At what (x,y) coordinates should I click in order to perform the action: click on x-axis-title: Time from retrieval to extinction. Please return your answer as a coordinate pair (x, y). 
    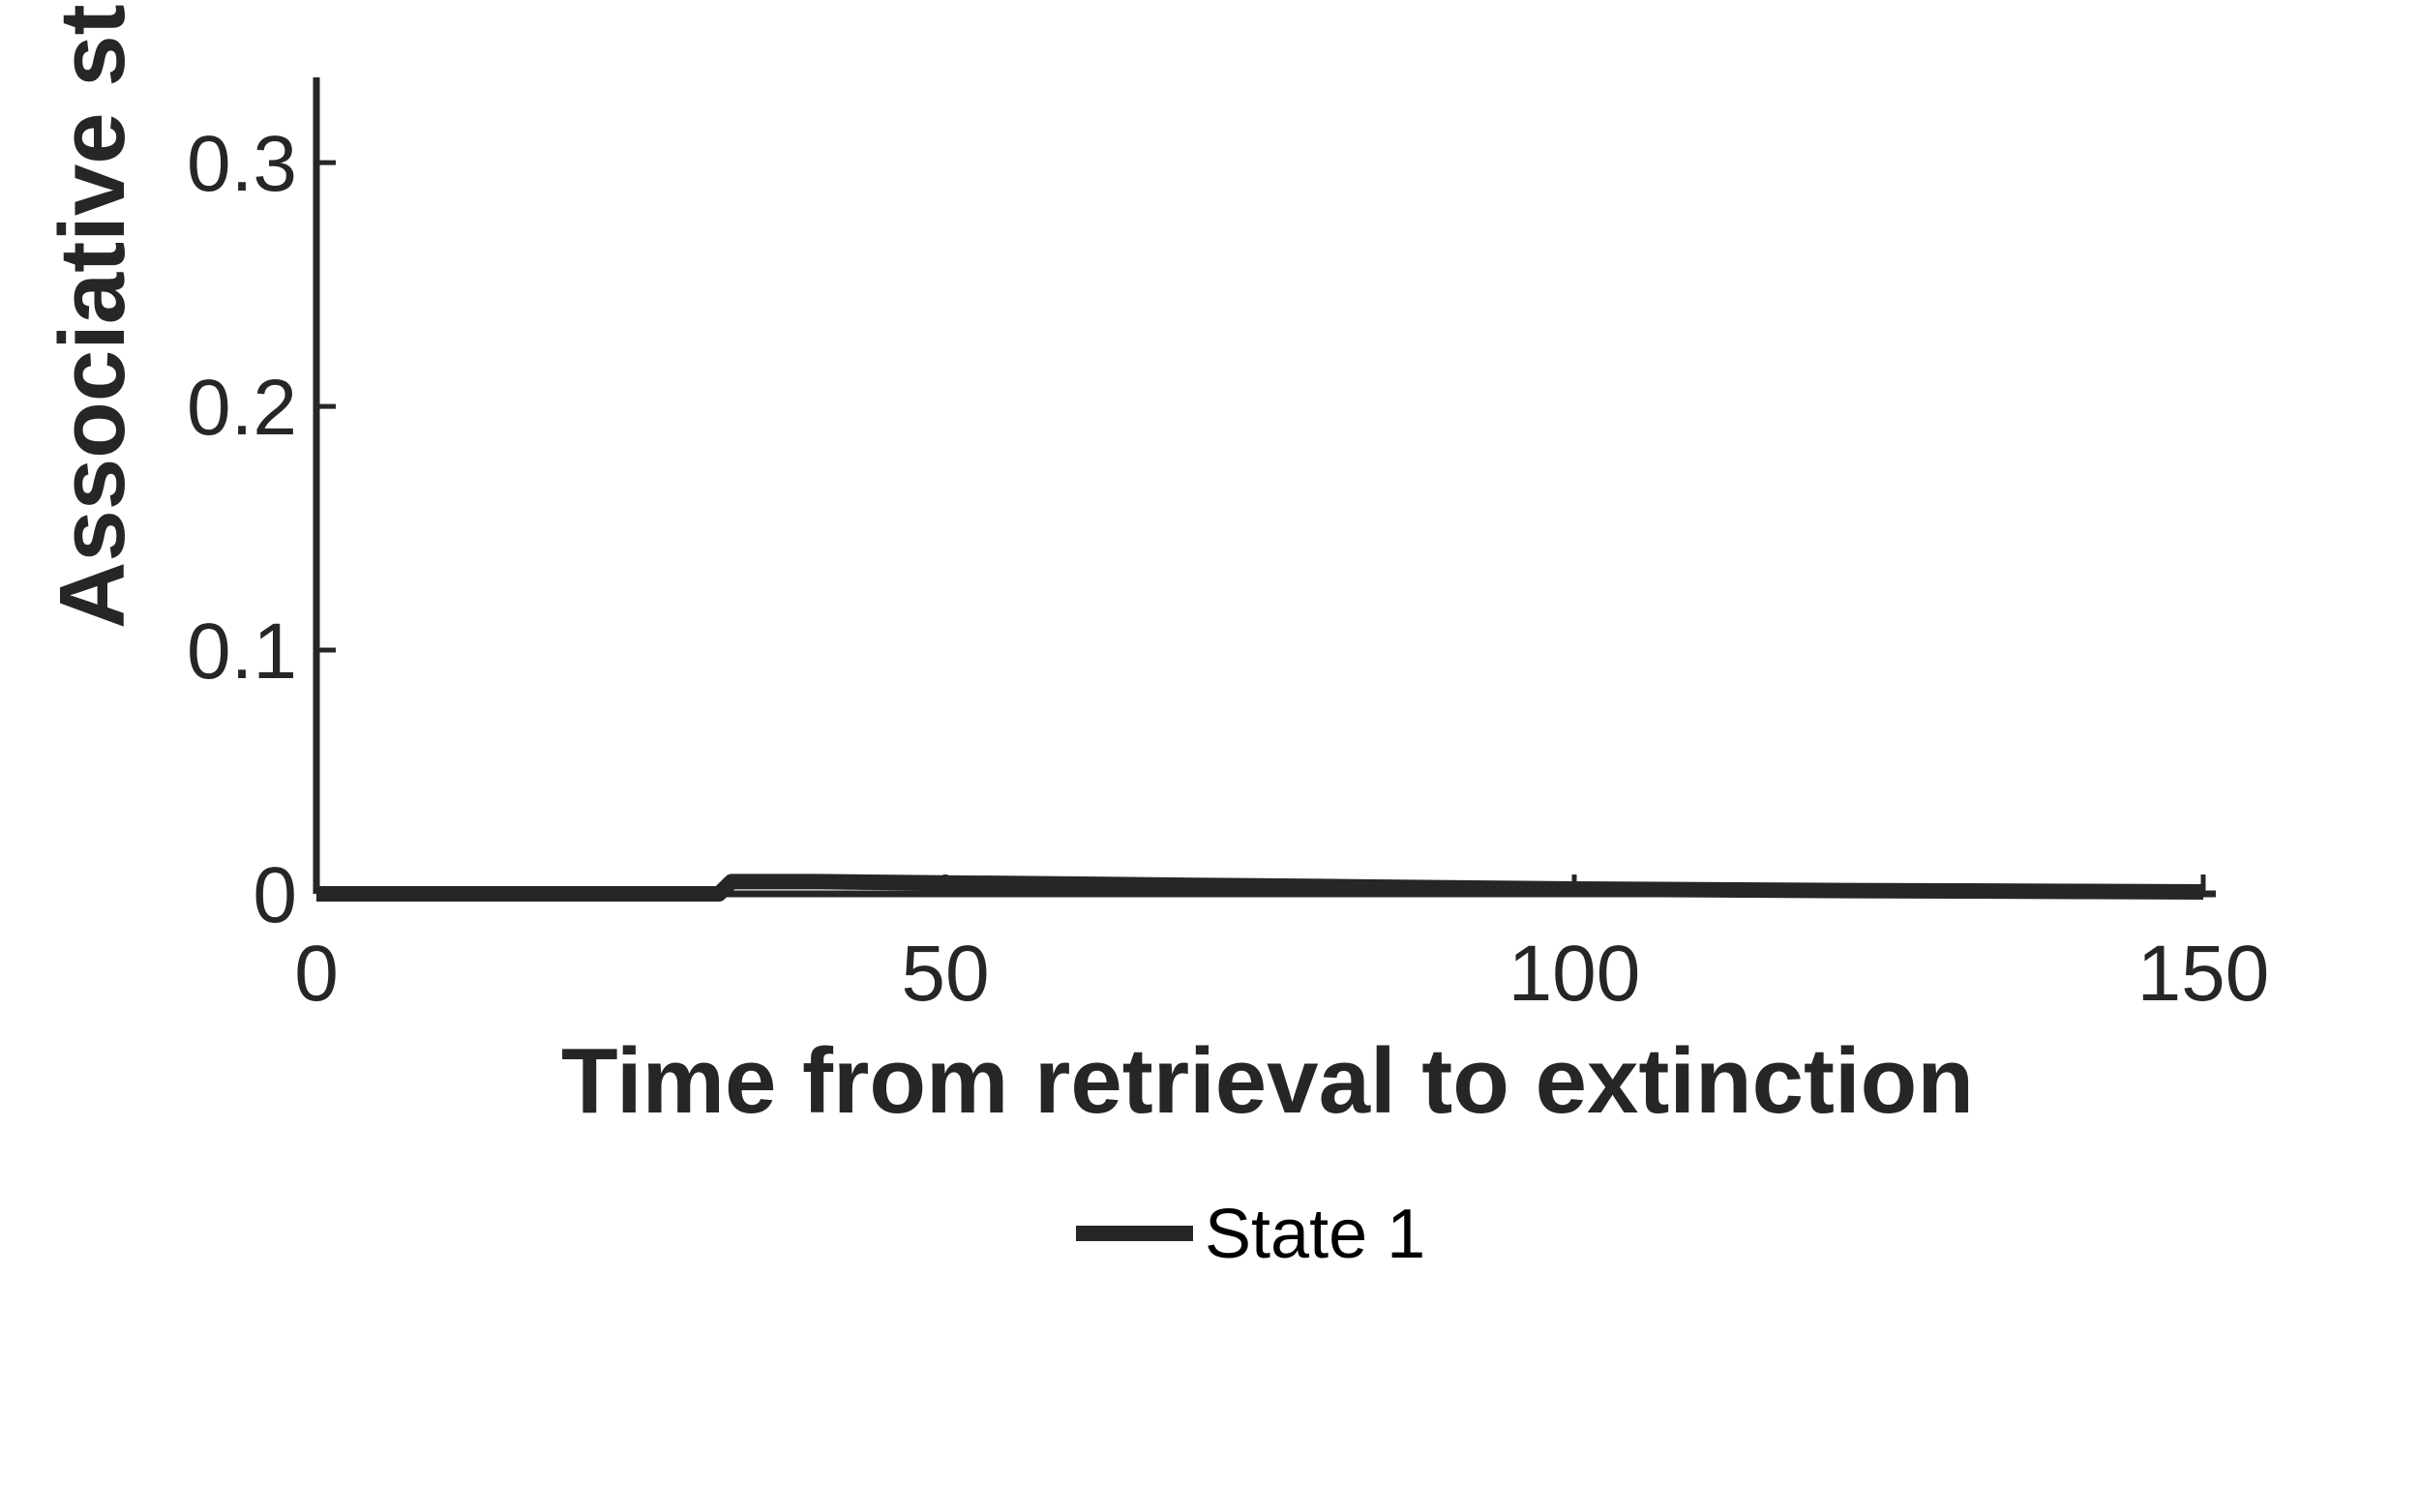
    Looking at the image, I should click on (1267, 1081).